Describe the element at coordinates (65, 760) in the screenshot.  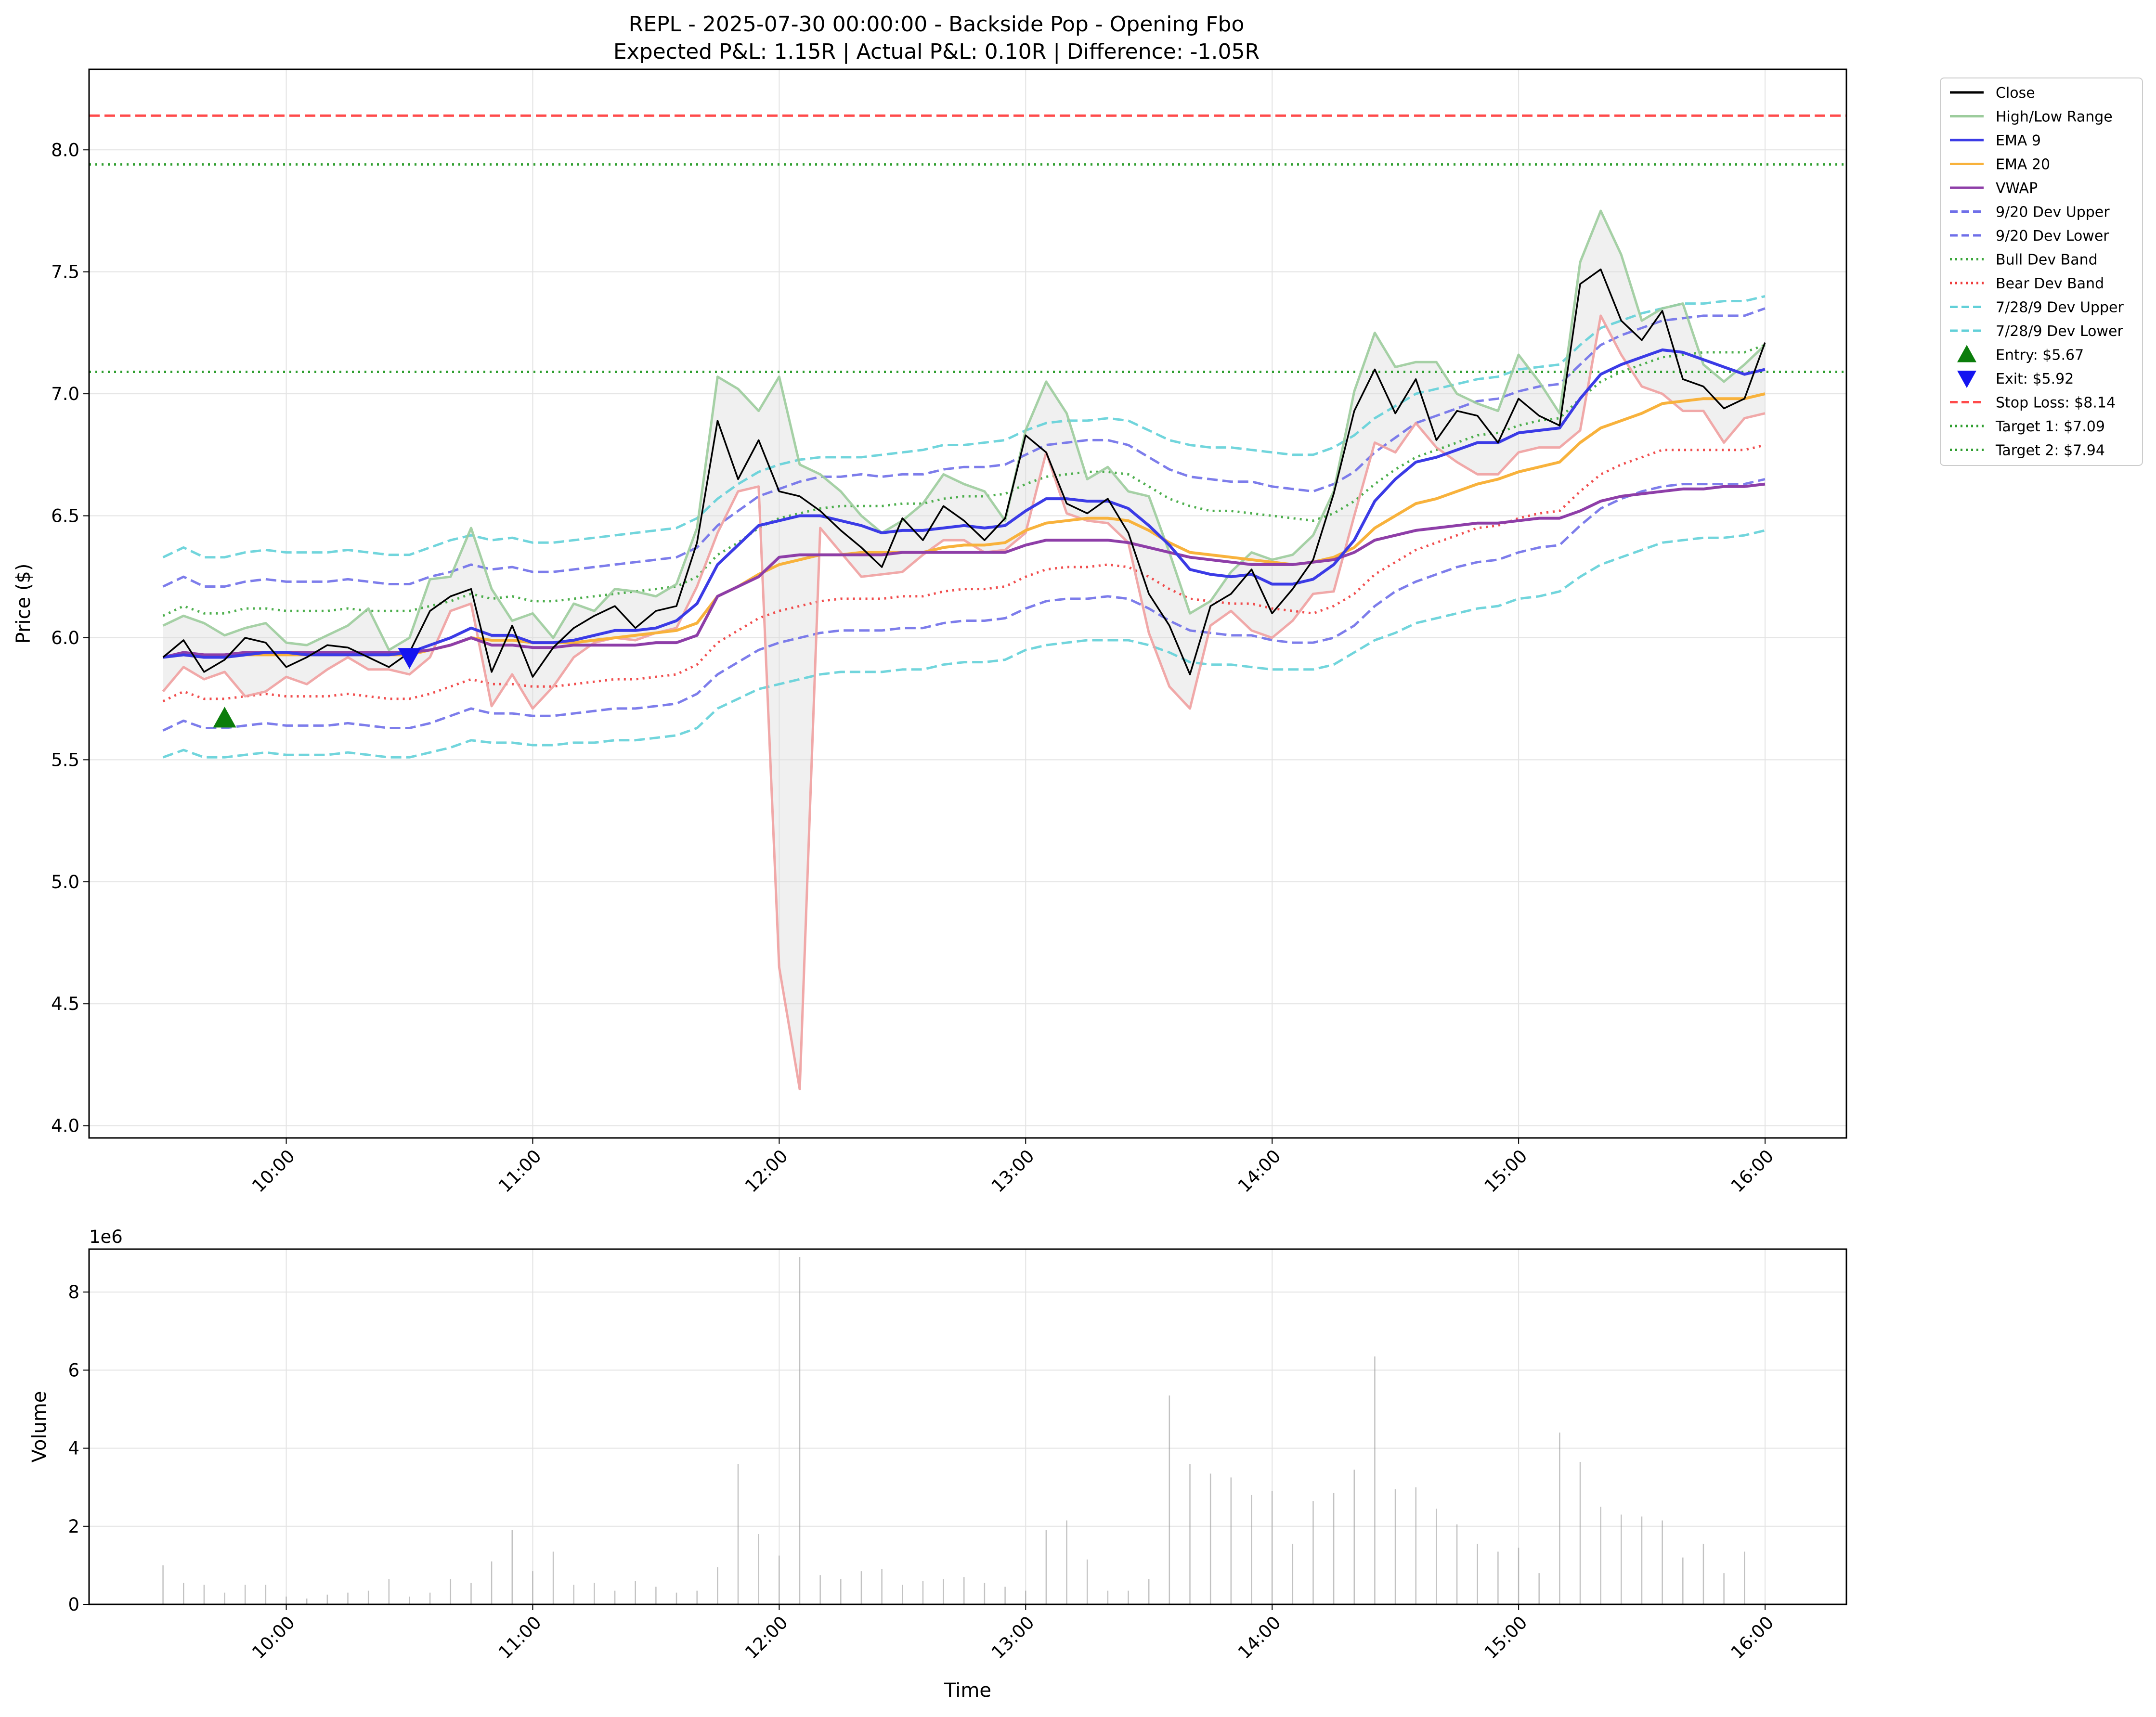
I see `price-y-tick-label: 5.5` at that location.